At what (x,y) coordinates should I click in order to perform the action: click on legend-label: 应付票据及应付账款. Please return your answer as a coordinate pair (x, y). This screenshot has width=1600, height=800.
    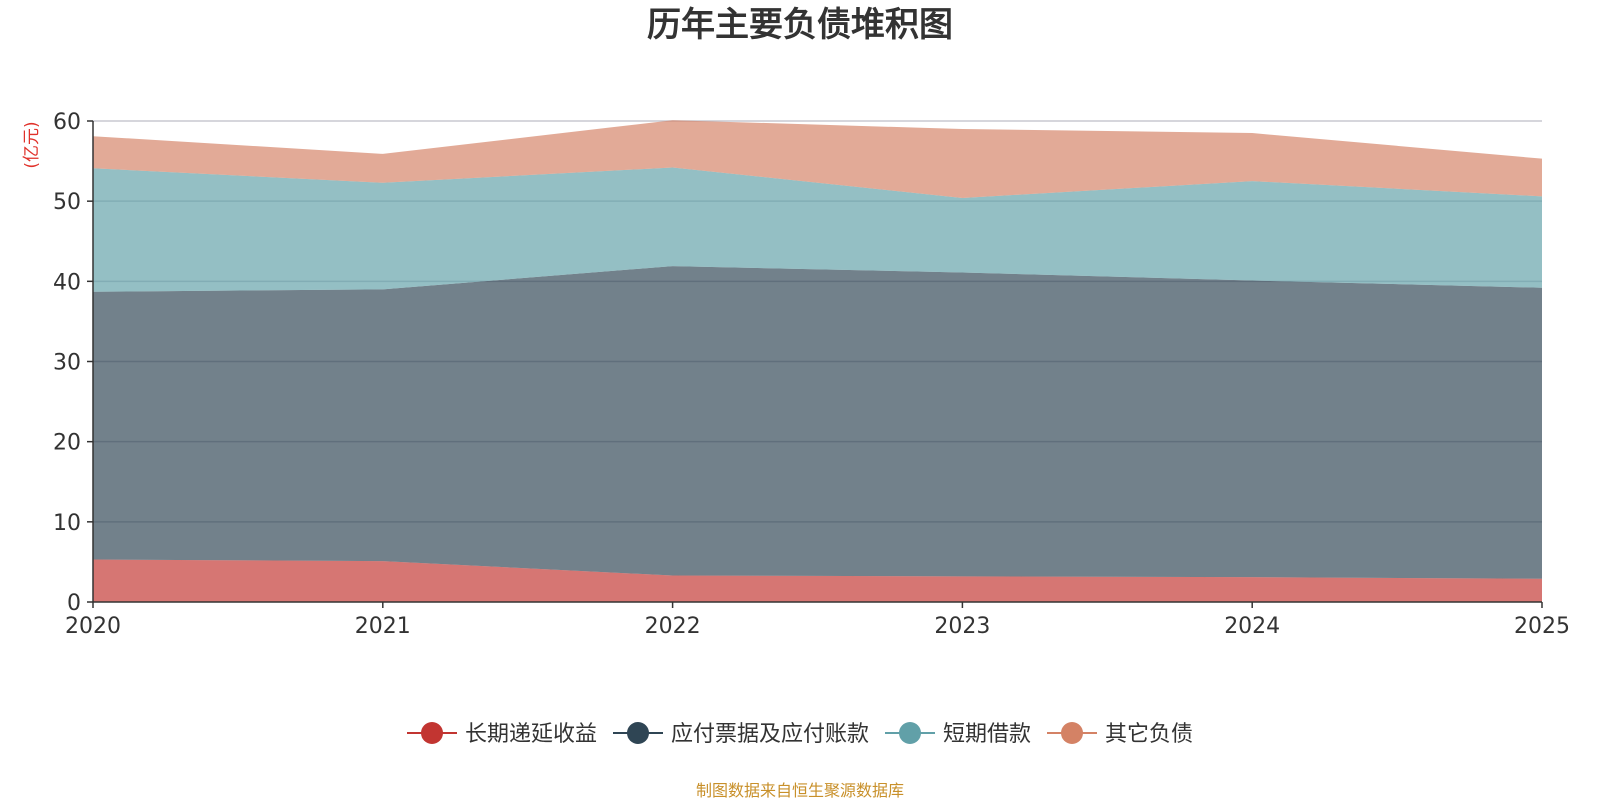
    Looking at the image, I should click on (770, 734).